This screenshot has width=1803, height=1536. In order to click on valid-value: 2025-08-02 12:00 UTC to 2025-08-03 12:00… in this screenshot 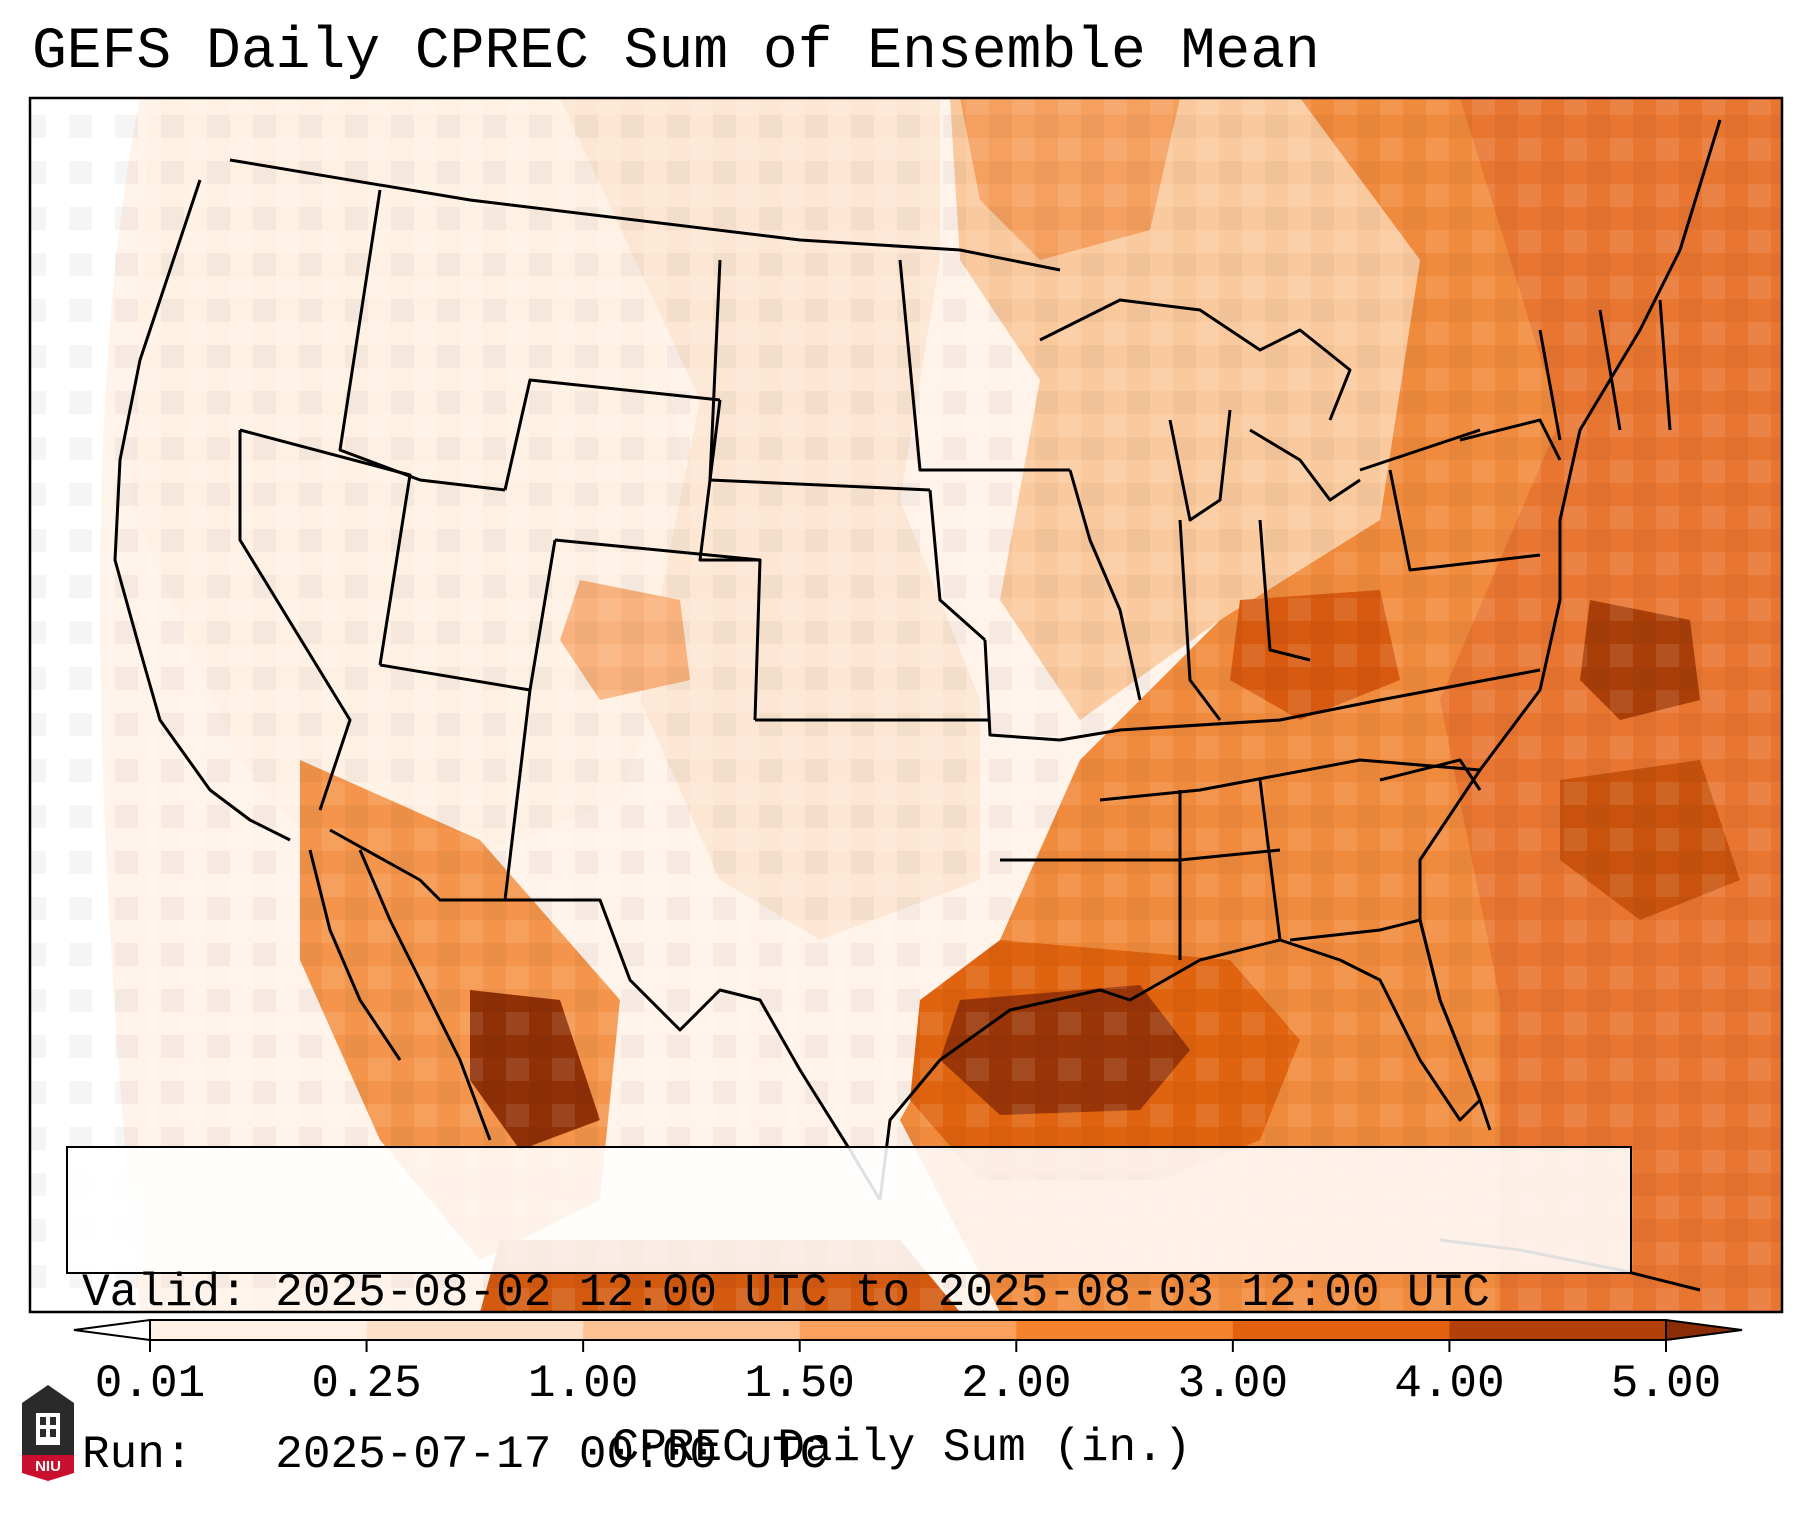, I will do `click(882, 1293)`.